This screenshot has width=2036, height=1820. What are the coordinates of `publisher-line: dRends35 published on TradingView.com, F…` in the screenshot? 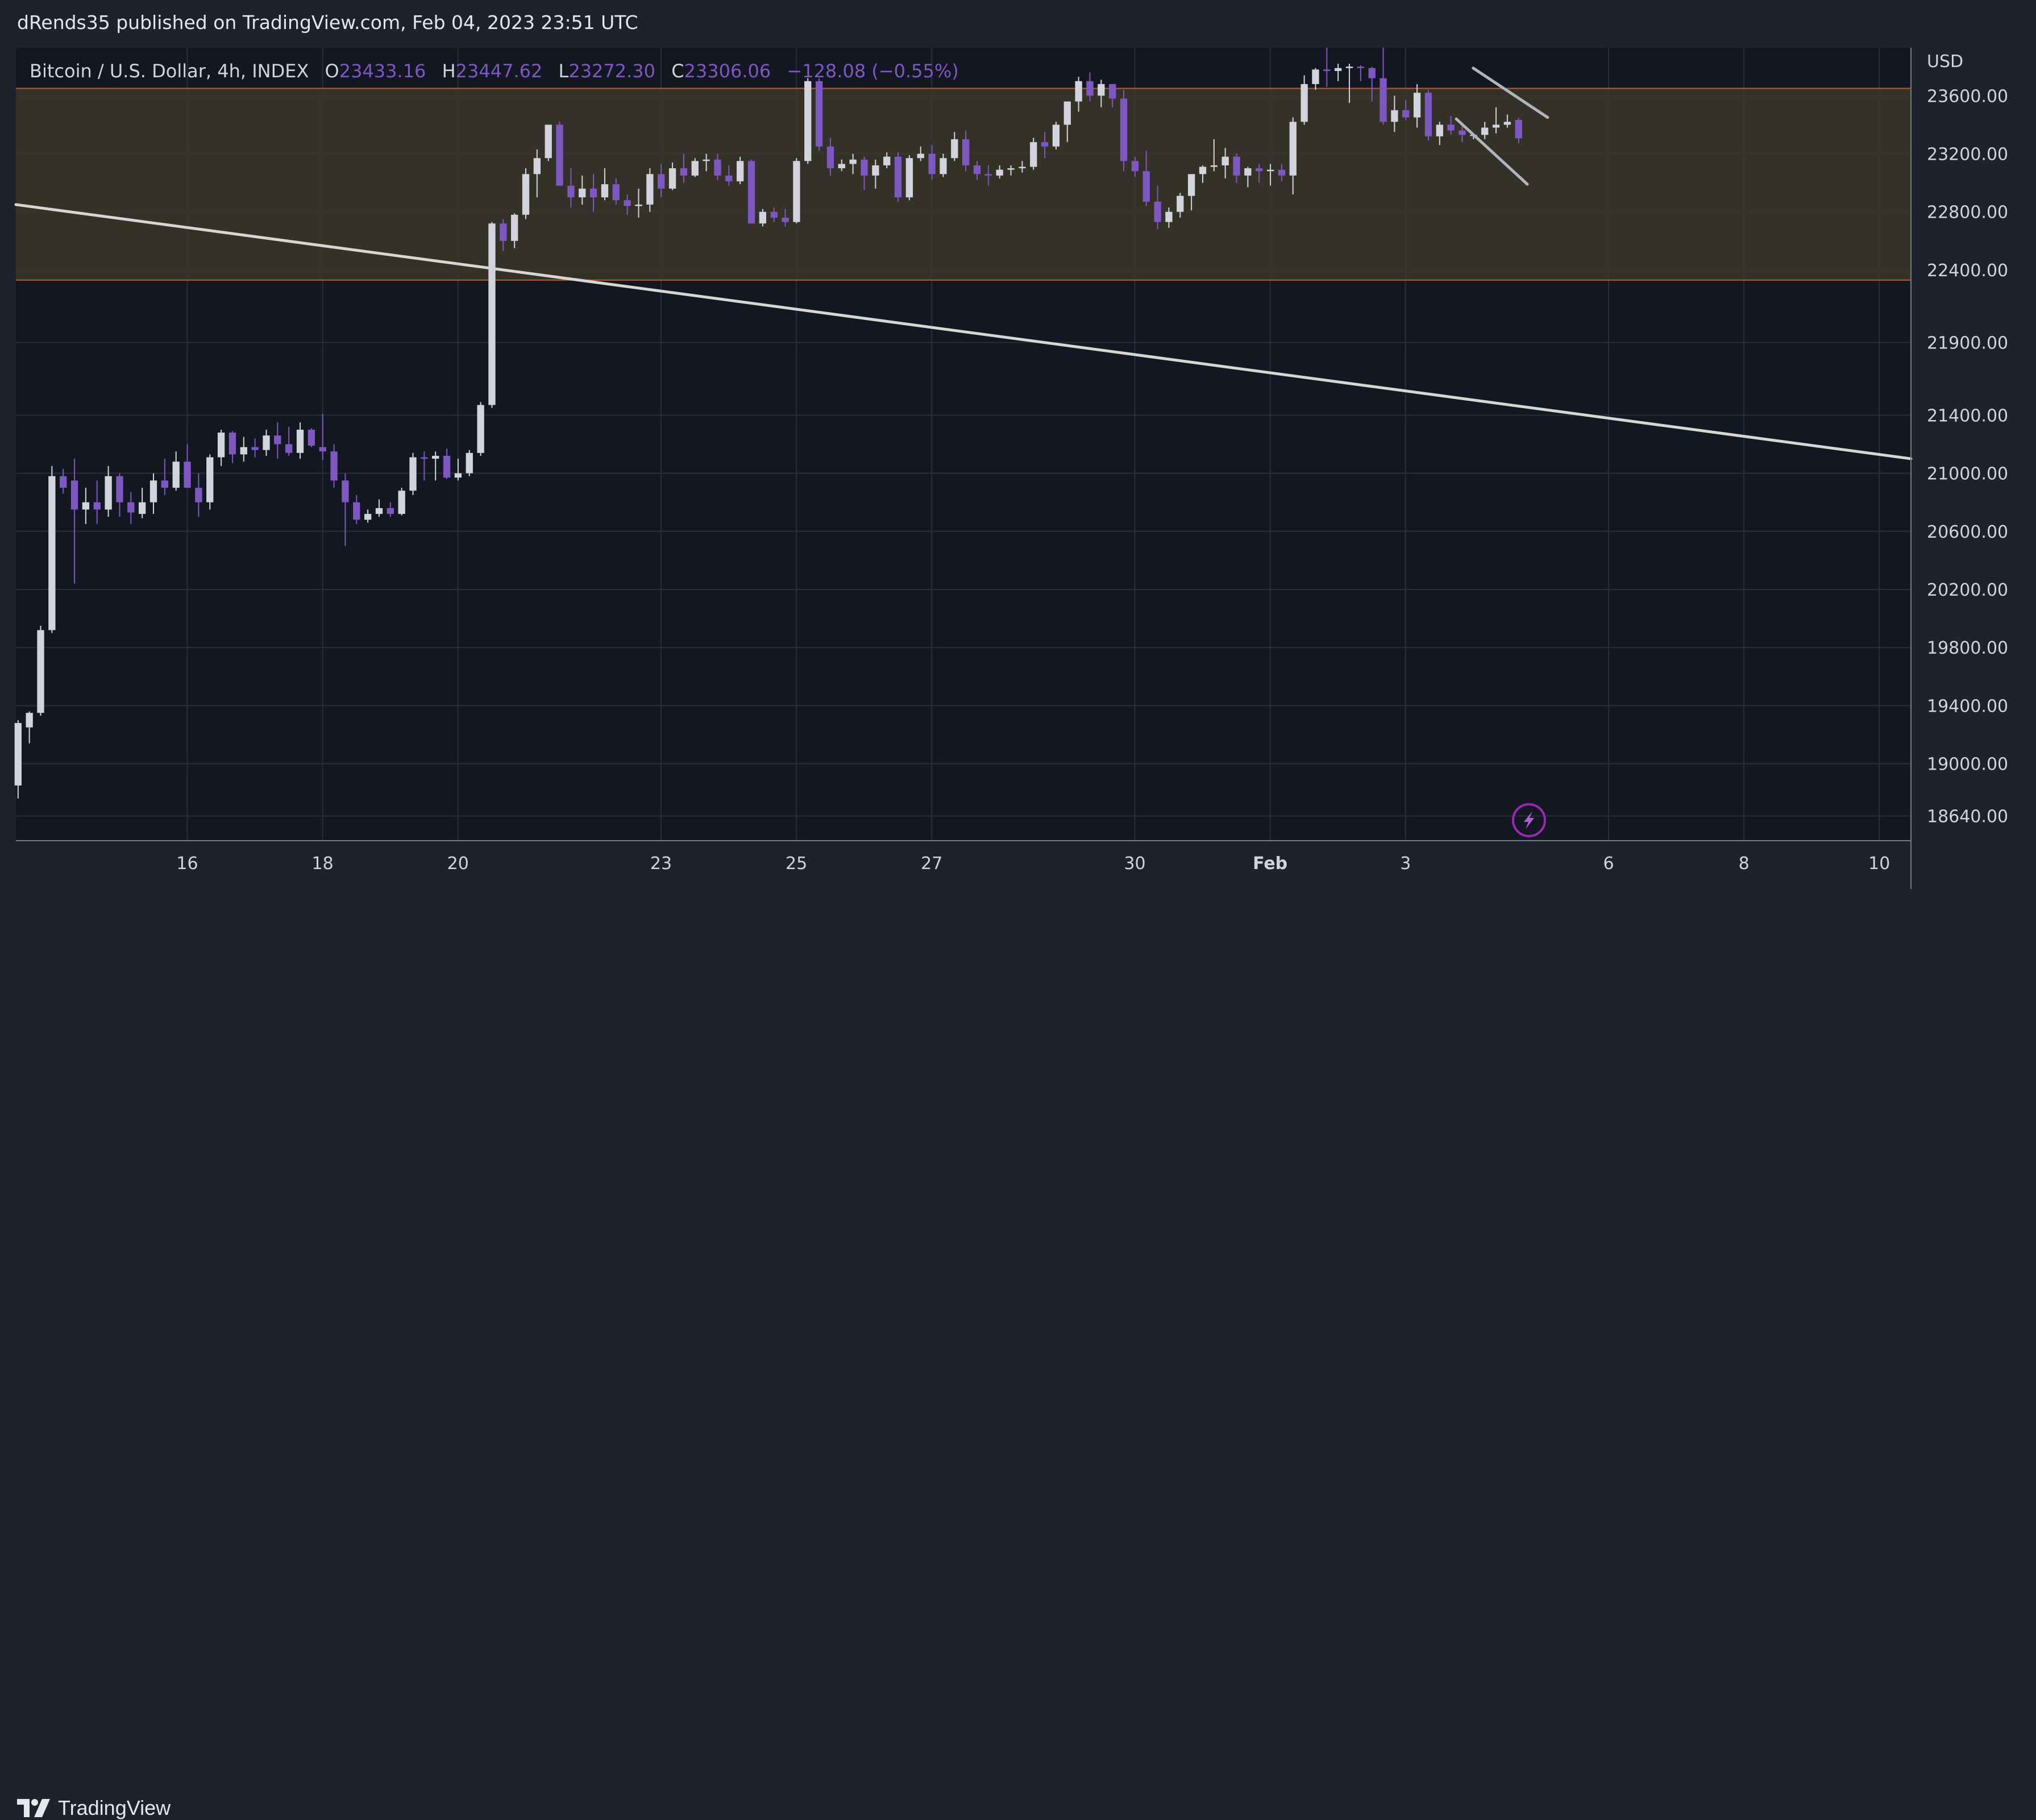 It's located at (327, 22).